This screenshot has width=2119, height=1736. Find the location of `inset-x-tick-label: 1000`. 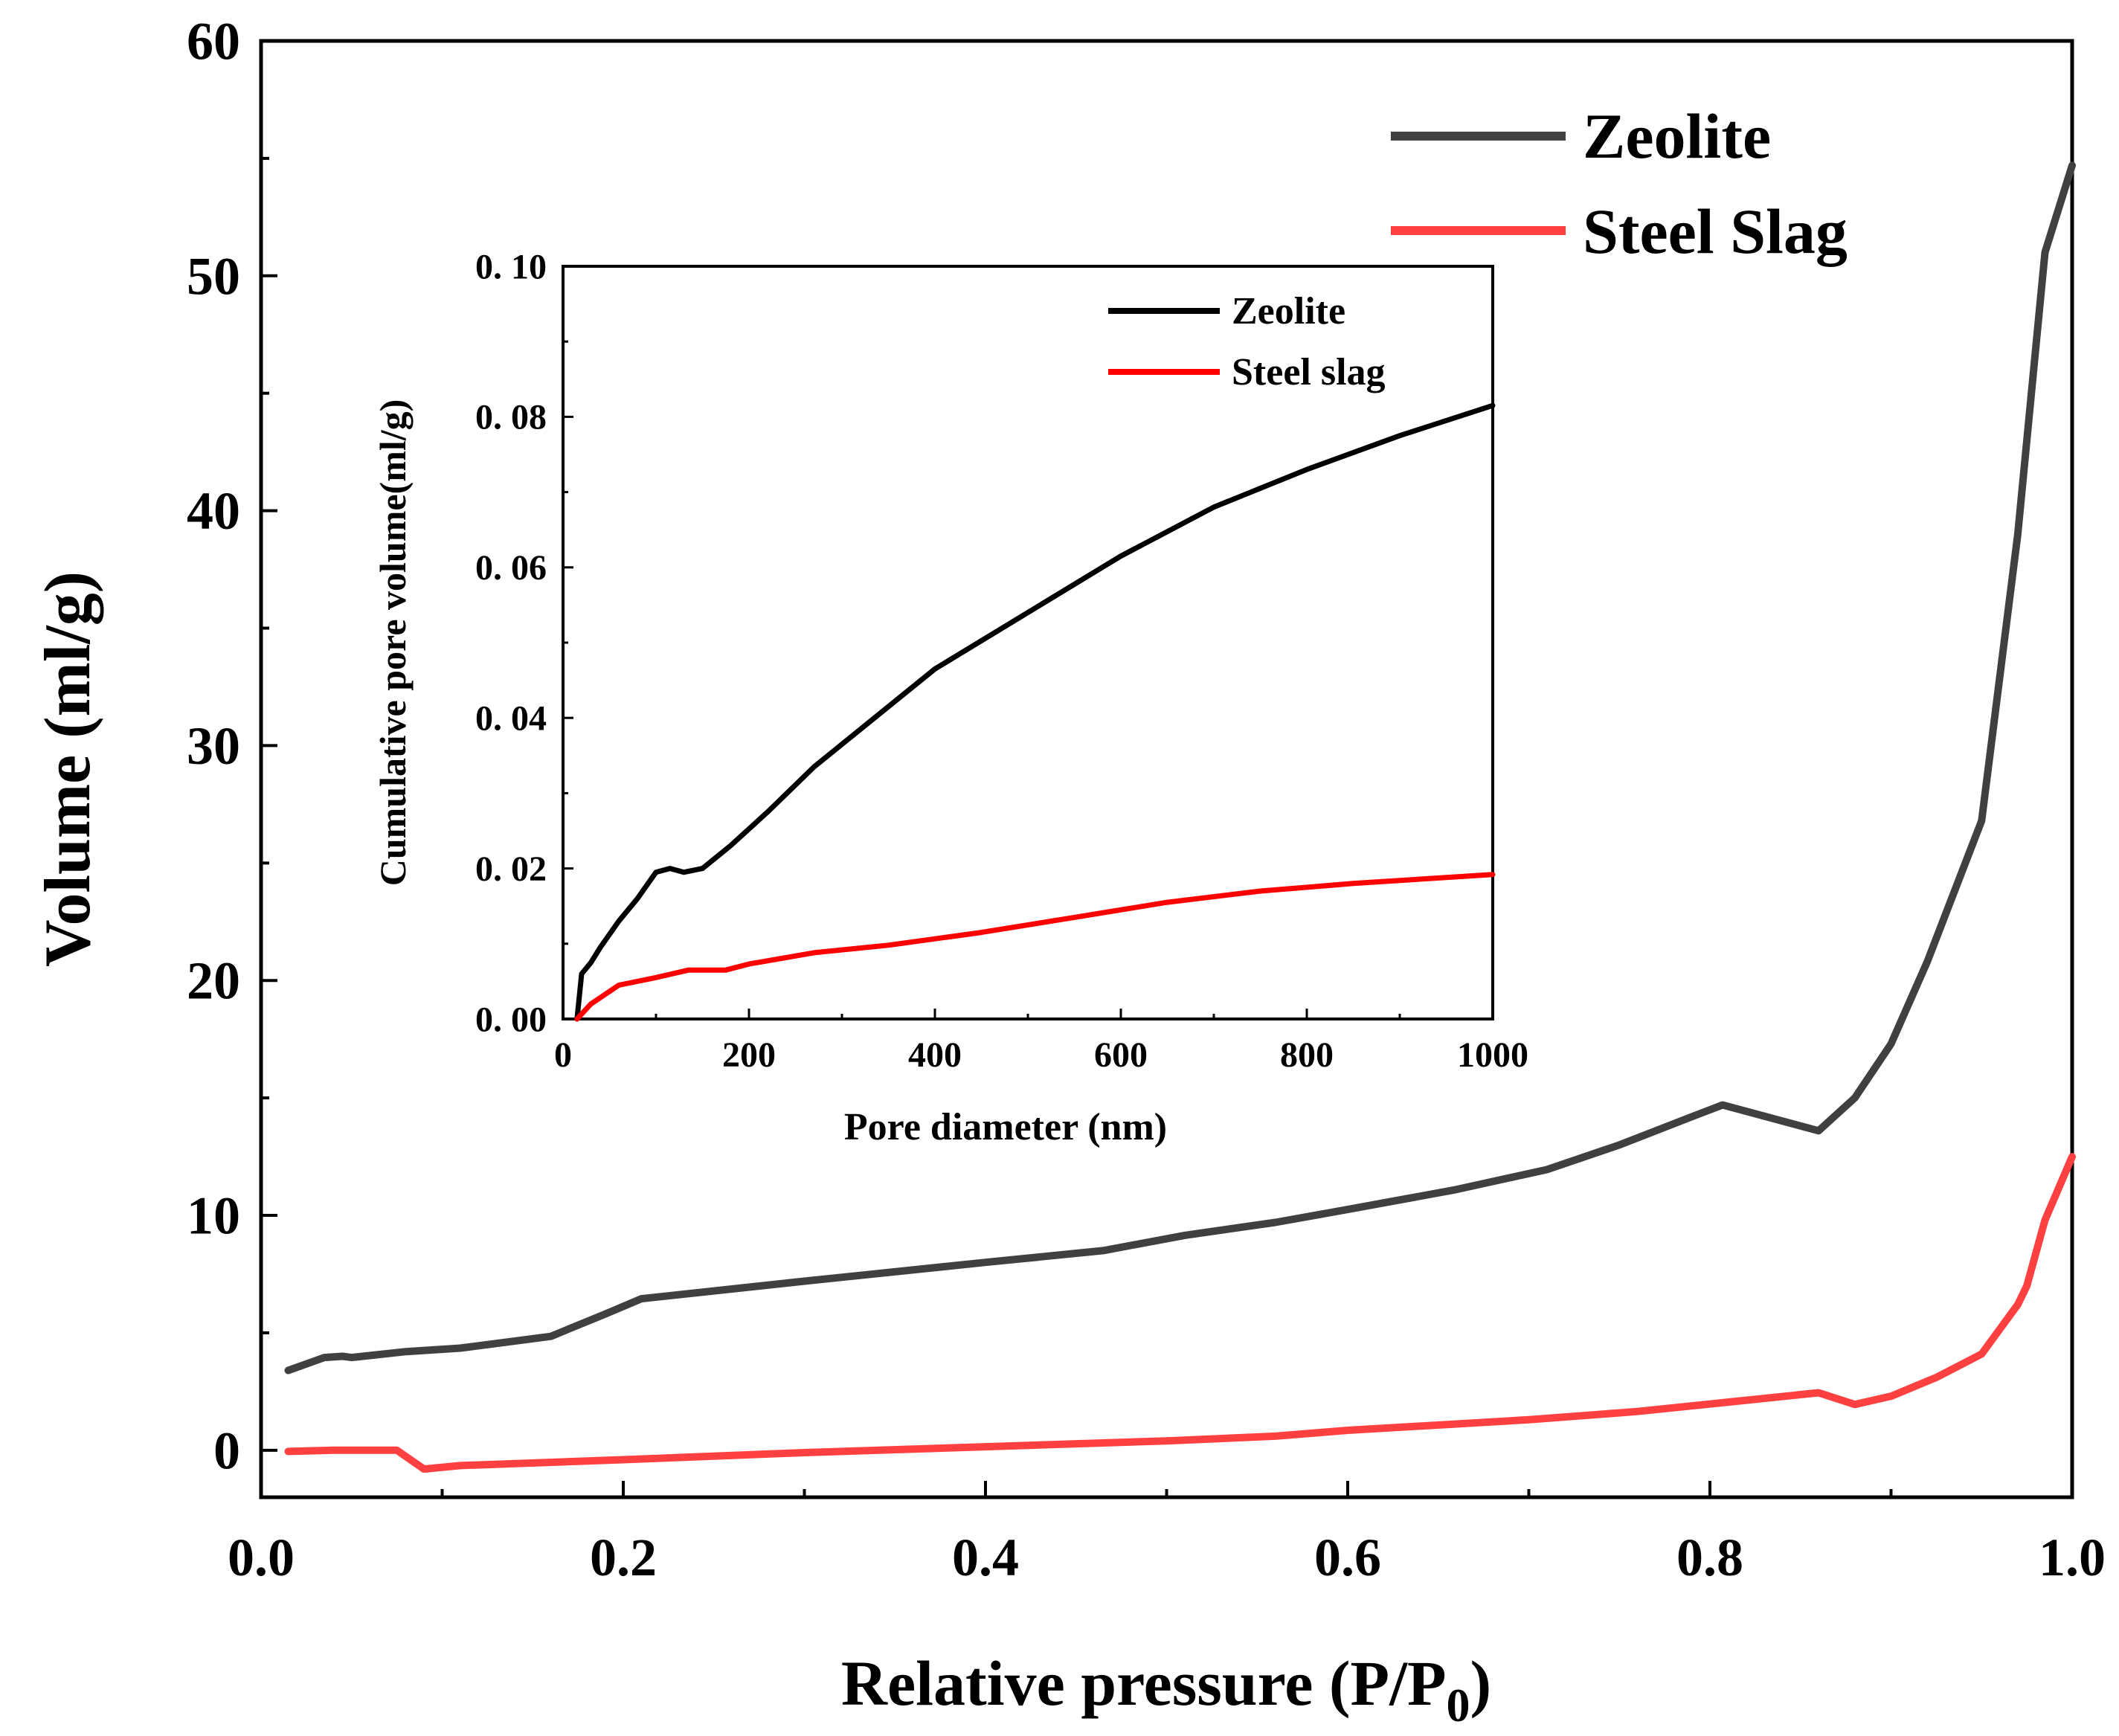

inset-x-tick-label: 1000 is located at coordinates (1493, 1055).